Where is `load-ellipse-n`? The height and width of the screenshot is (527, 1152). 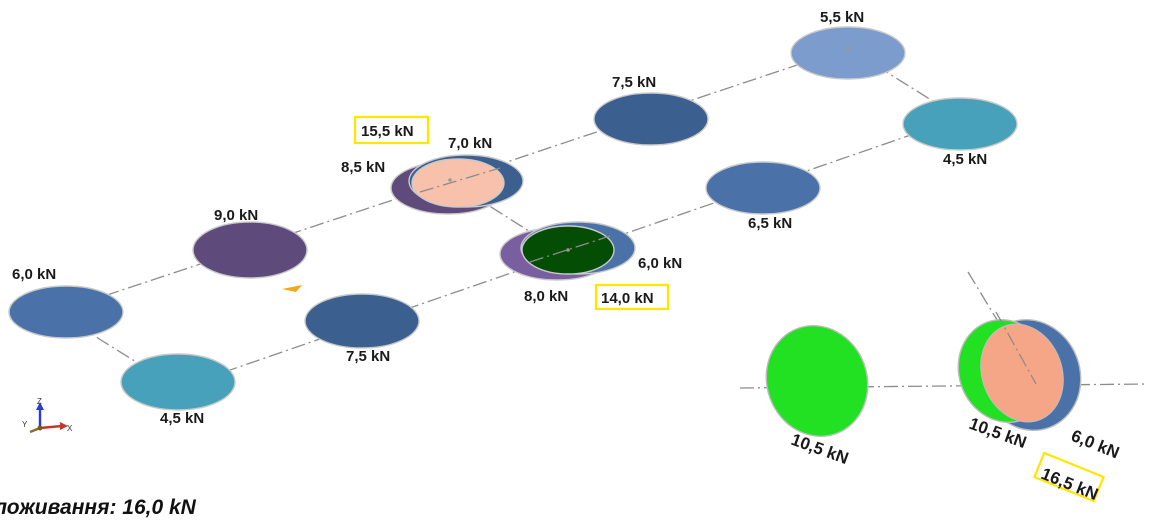
load-ellipse-n is located at coordinates (960, 124).